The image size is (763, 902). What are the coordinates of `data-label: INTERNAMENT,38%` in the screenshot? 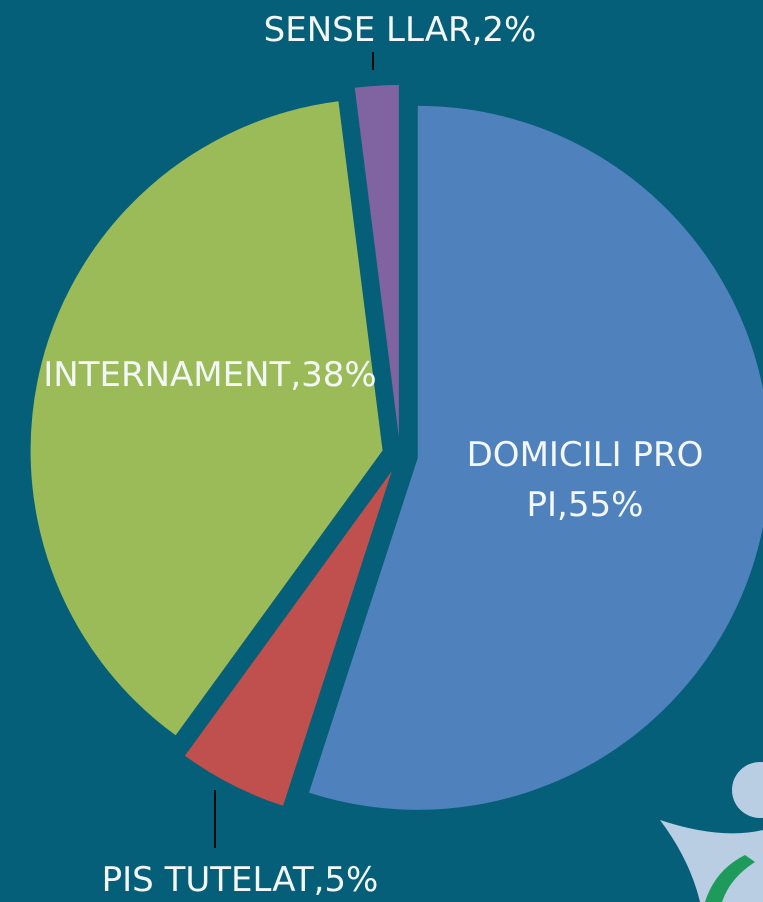 It's located at (210, 375).